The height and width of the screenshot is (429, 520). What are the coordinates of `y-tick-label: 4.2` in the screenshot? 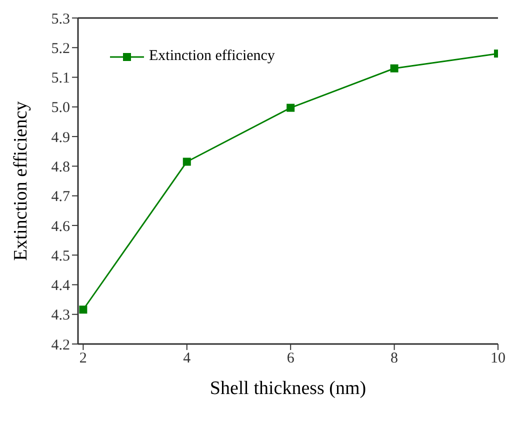 It's located at (60, 345).